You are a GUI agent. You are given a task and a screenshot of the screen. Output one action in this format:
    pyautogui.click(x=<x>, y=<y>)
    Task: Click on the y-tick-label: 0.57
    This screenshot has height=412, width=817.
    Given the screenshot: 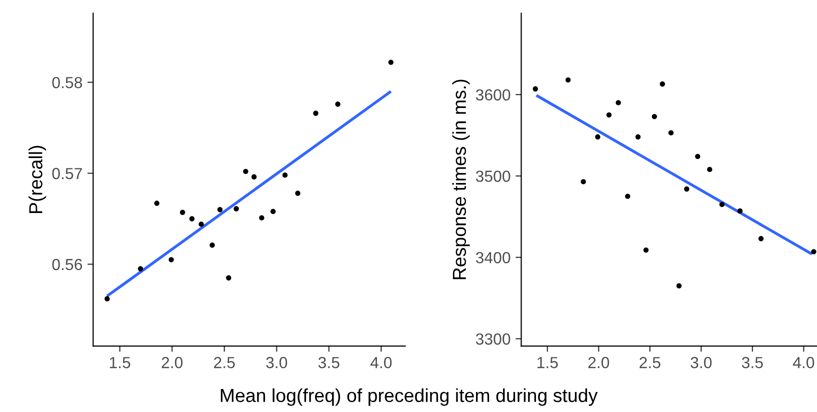 What is the action you would take?
    pyautogui.click(x=67, y=174)
    